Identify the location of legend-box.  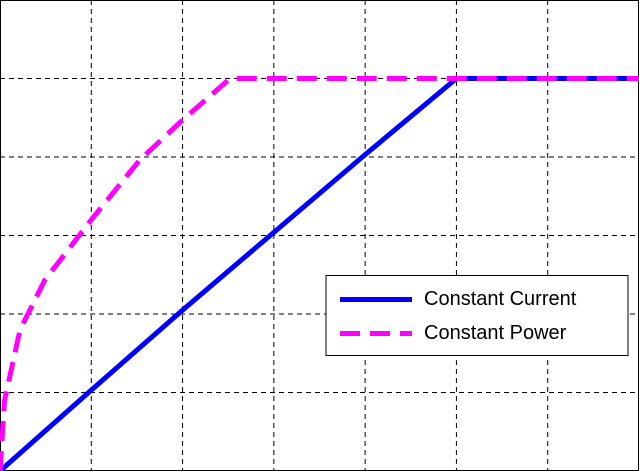
(477, 315).